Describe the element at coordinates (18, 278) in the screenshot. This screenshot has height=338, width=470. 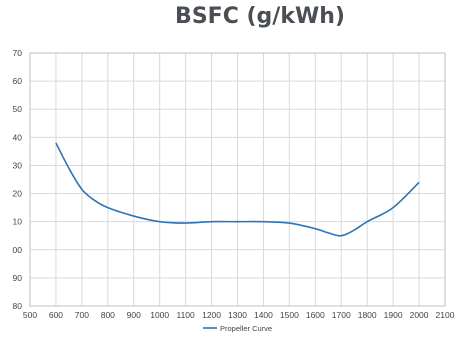
I see `y-tick-label: 90` at that location.